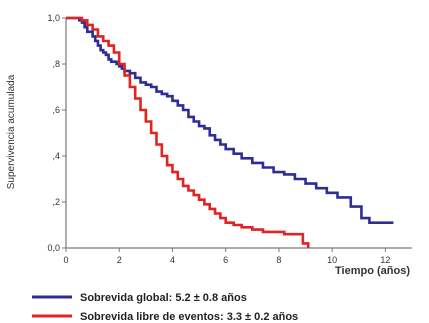 This screenshot has height=323, width=429. What do you see at coordinates (172, 260) in the screenshot?
I see `x-tick-label: 4` at bounding box center [172, 260].